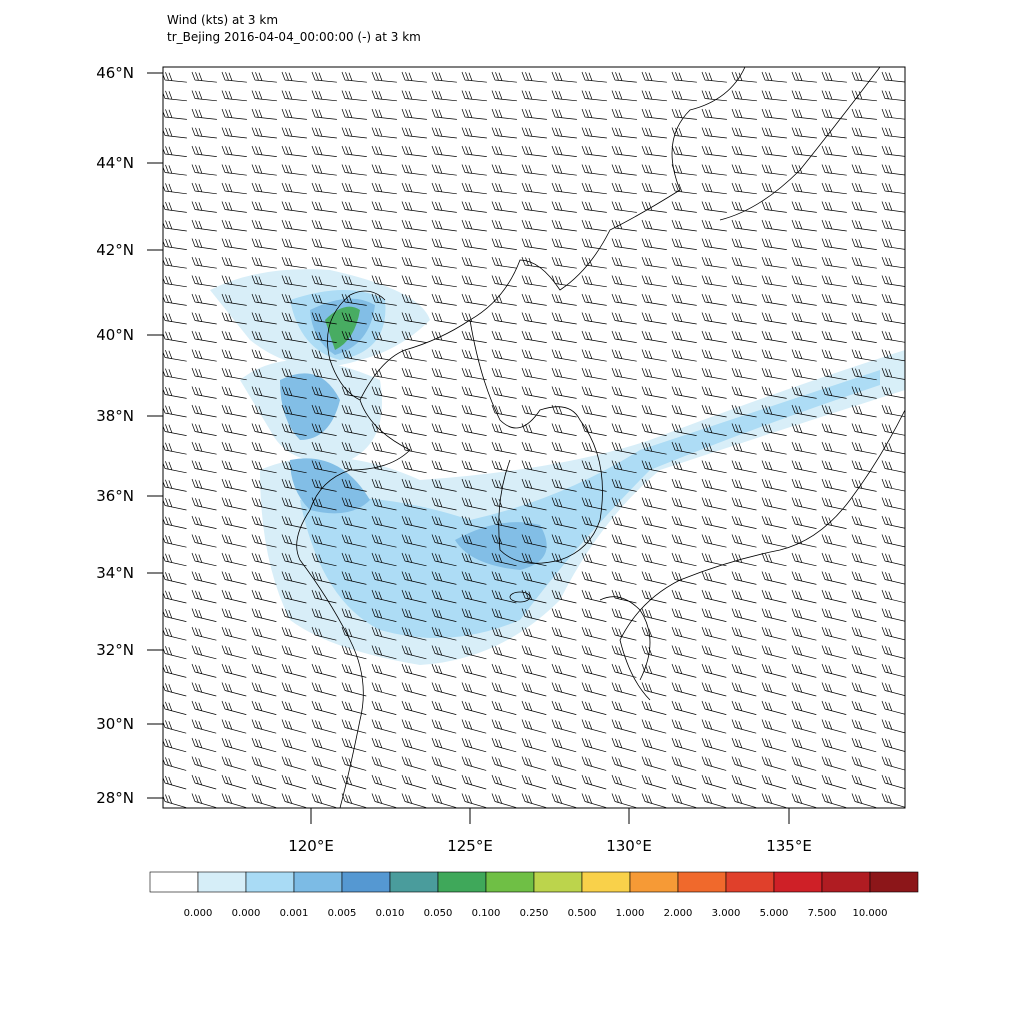 This screenshot has width=1024, height=1024. What do you see at coordinates (294, 913) in the screenshot?
I see `colorbar-label: 0.001` at bounding box center [294, 913].